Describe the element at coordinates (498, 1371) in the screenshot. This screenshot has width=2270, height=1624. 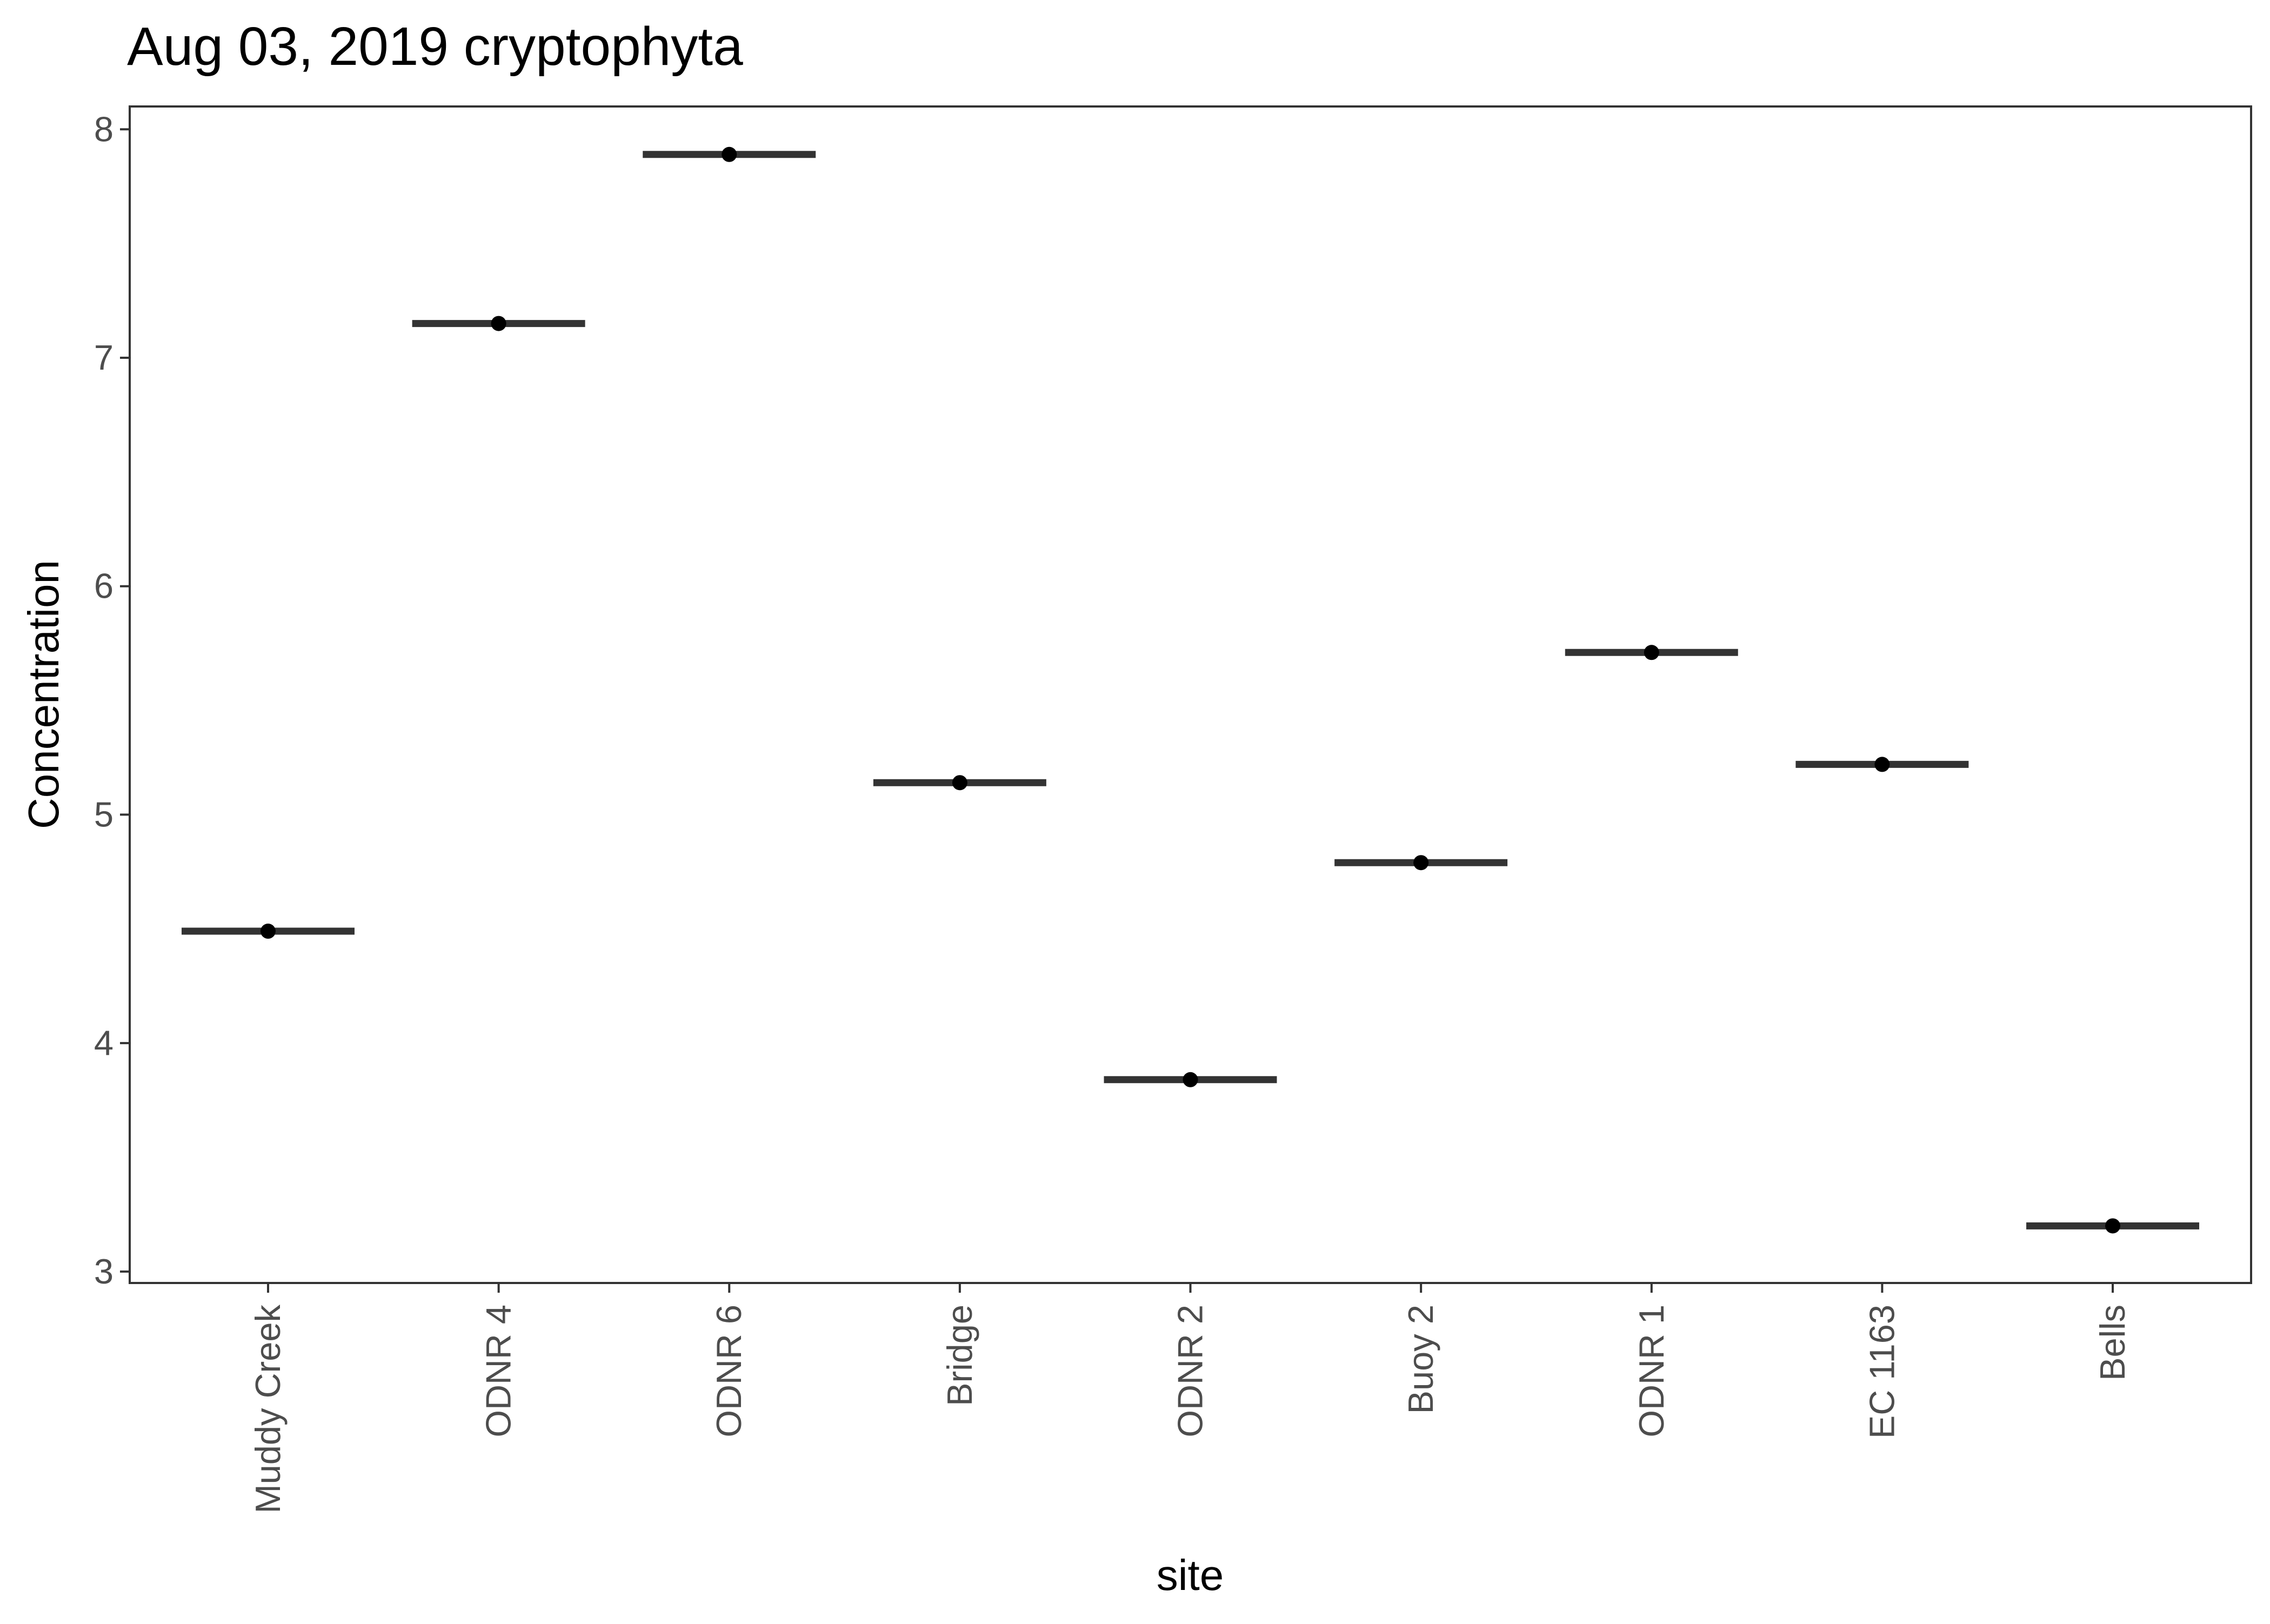
I see `x-tick-label: ODNR 4` at that location.